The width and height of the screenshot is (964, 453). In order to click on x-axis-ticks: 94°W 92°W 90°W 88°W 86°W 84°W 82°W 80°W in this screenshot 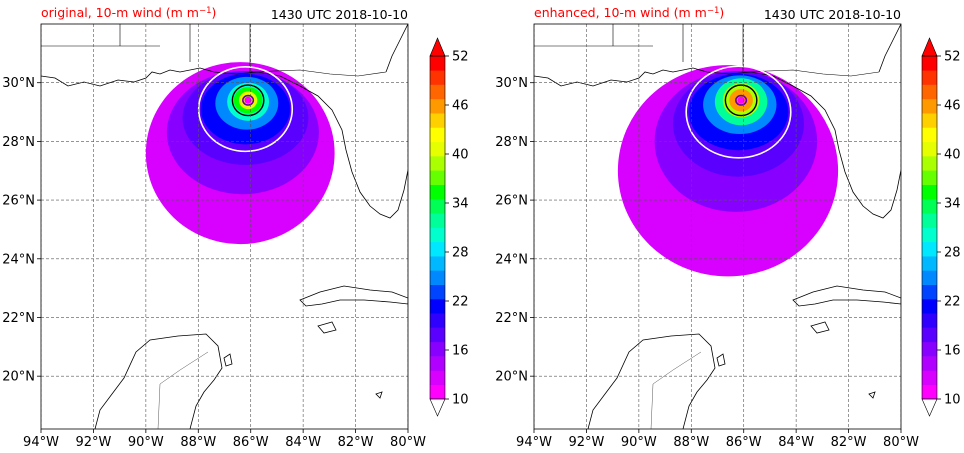, I will do `click(224, 439)`.